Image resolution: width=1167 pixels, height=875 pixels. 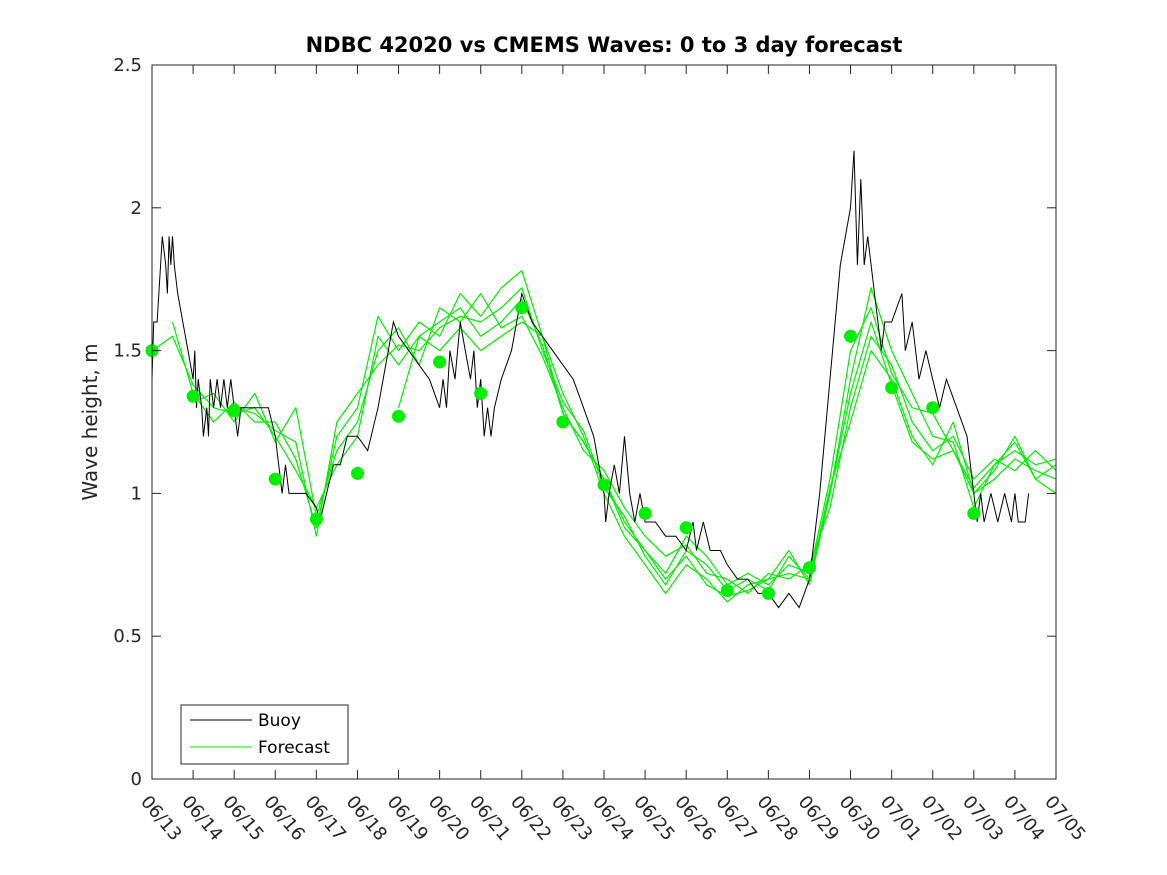 I want to click on legend: Buoy Forecast, so click(x=264, y=734).